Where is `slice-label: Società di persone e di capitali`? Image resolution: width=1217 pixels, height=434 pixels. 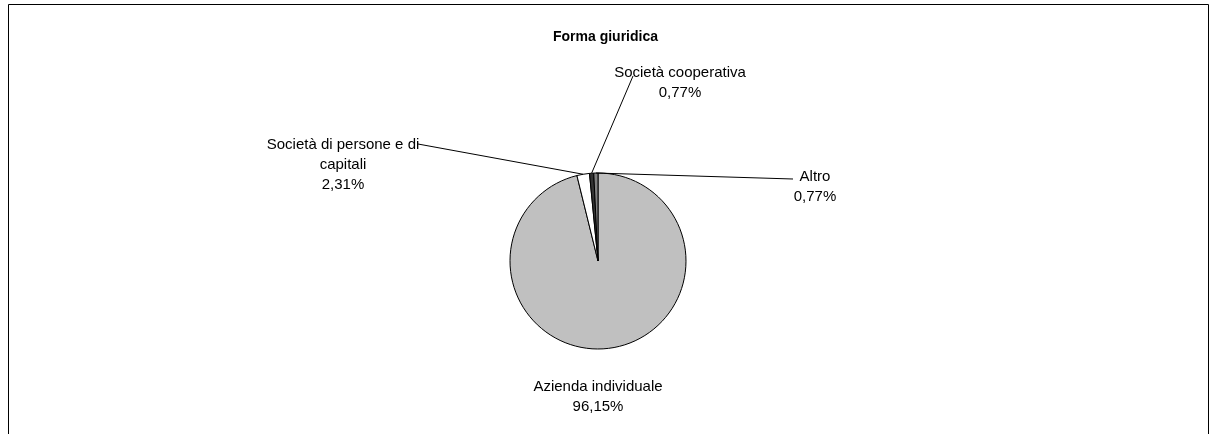
slice-label: Società di persone e di capitali is located at coordinates (343, 153).